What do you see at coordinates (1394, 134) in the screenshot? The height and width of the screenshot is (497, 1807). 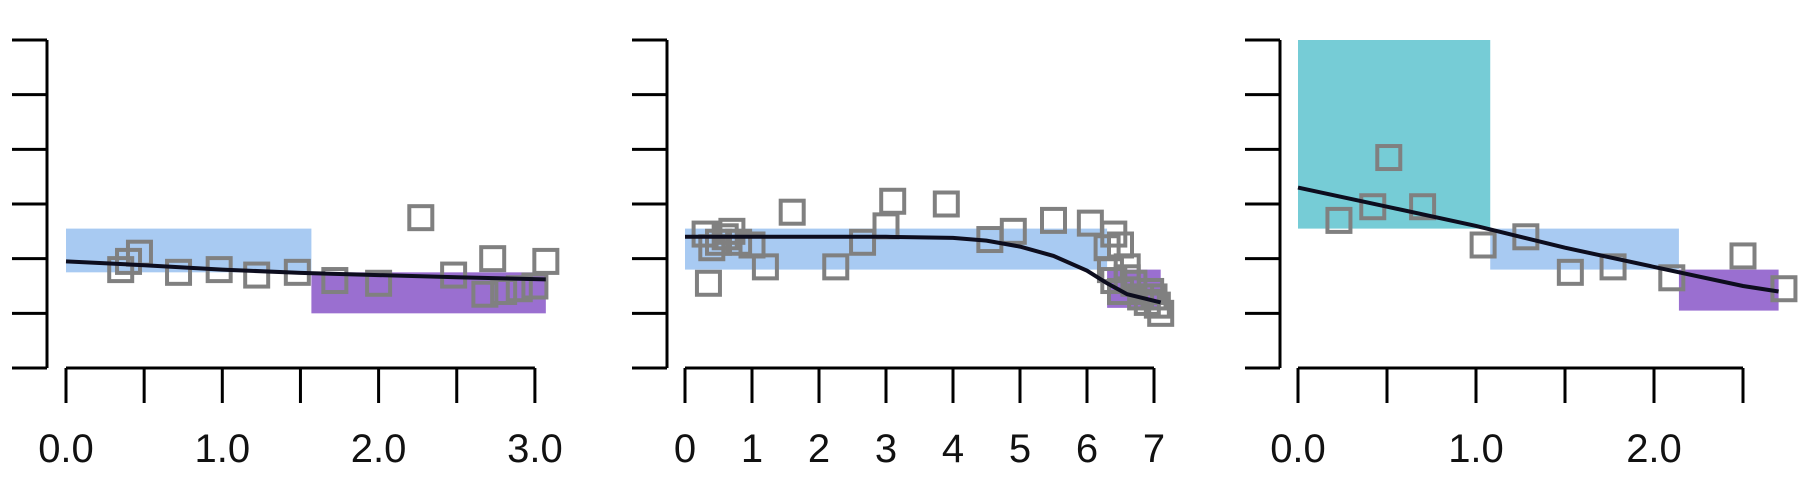 I see `range-band` at bounding box center [1394, 134].